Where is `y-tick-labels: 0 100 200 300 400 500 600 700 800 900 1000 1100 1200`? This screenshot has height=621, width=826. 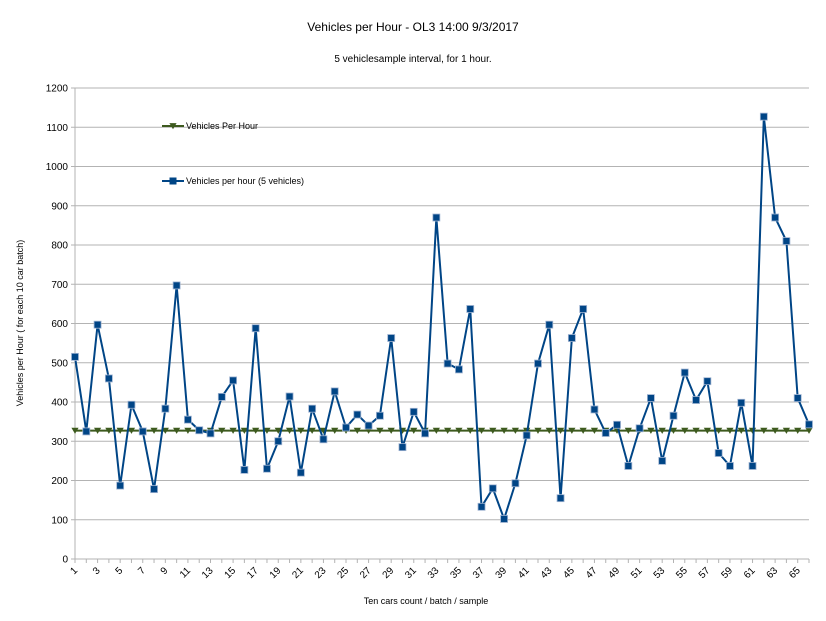 y-tick-labels: 0 100 200 300 400 500 600 700 800 900 1000 1100 1200 is located at coordinates (57, 325).